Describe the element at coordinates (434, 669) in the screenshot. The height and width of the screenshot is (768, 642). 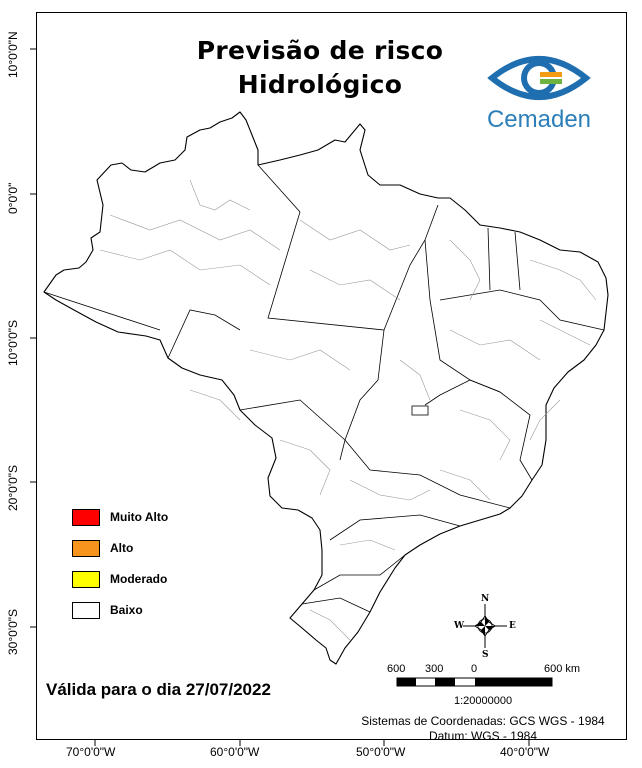
I see `scale-tick-300: 300` at that location.